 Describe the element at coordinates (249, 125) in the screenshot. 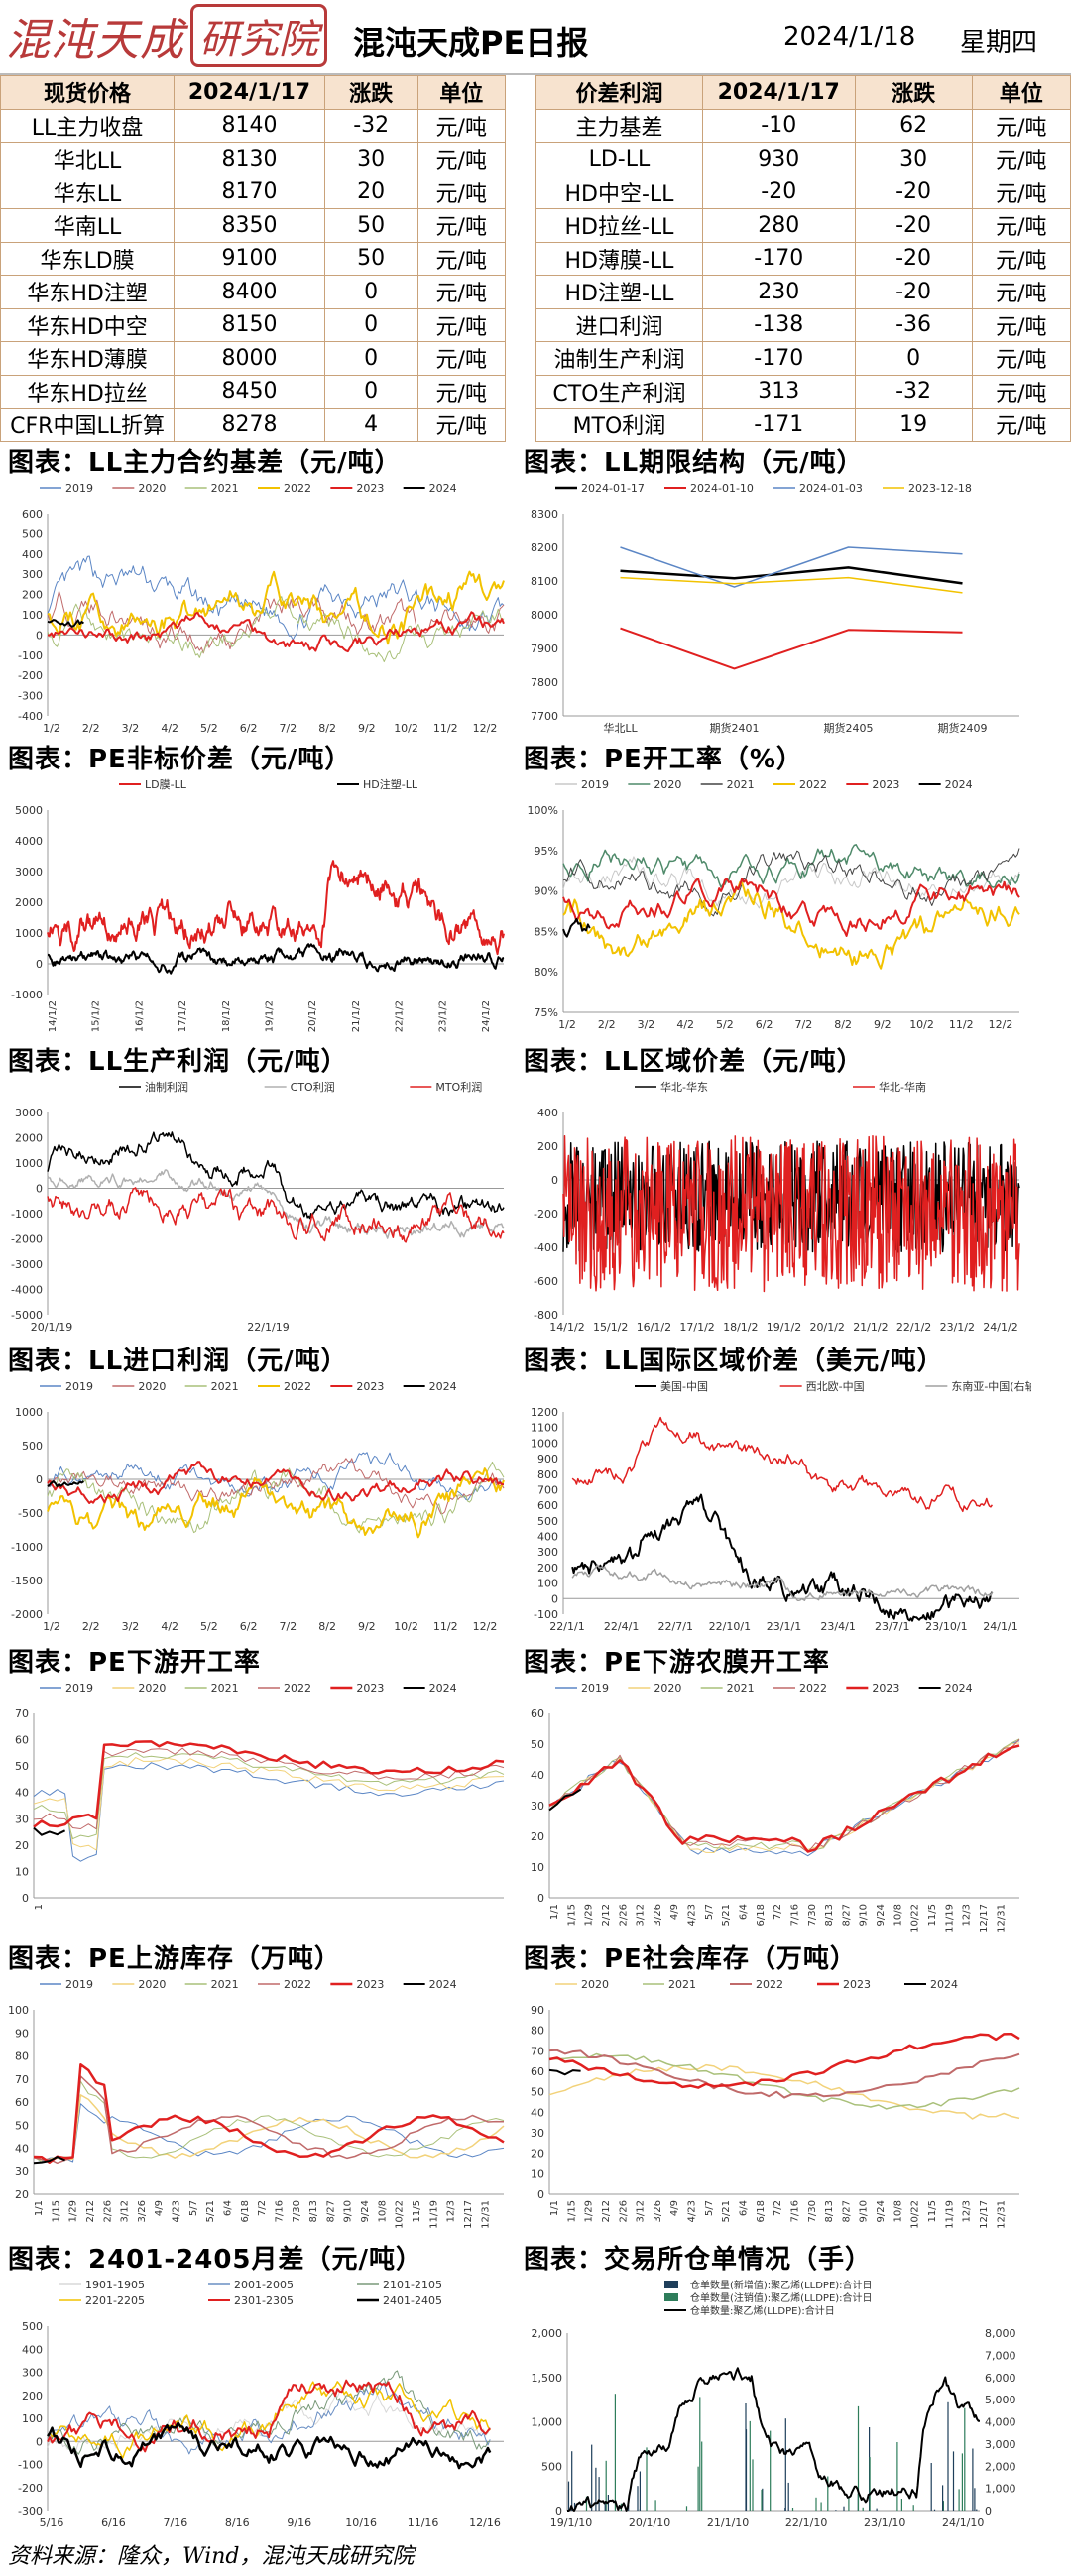

I see `table-cell: 8140` at that location.